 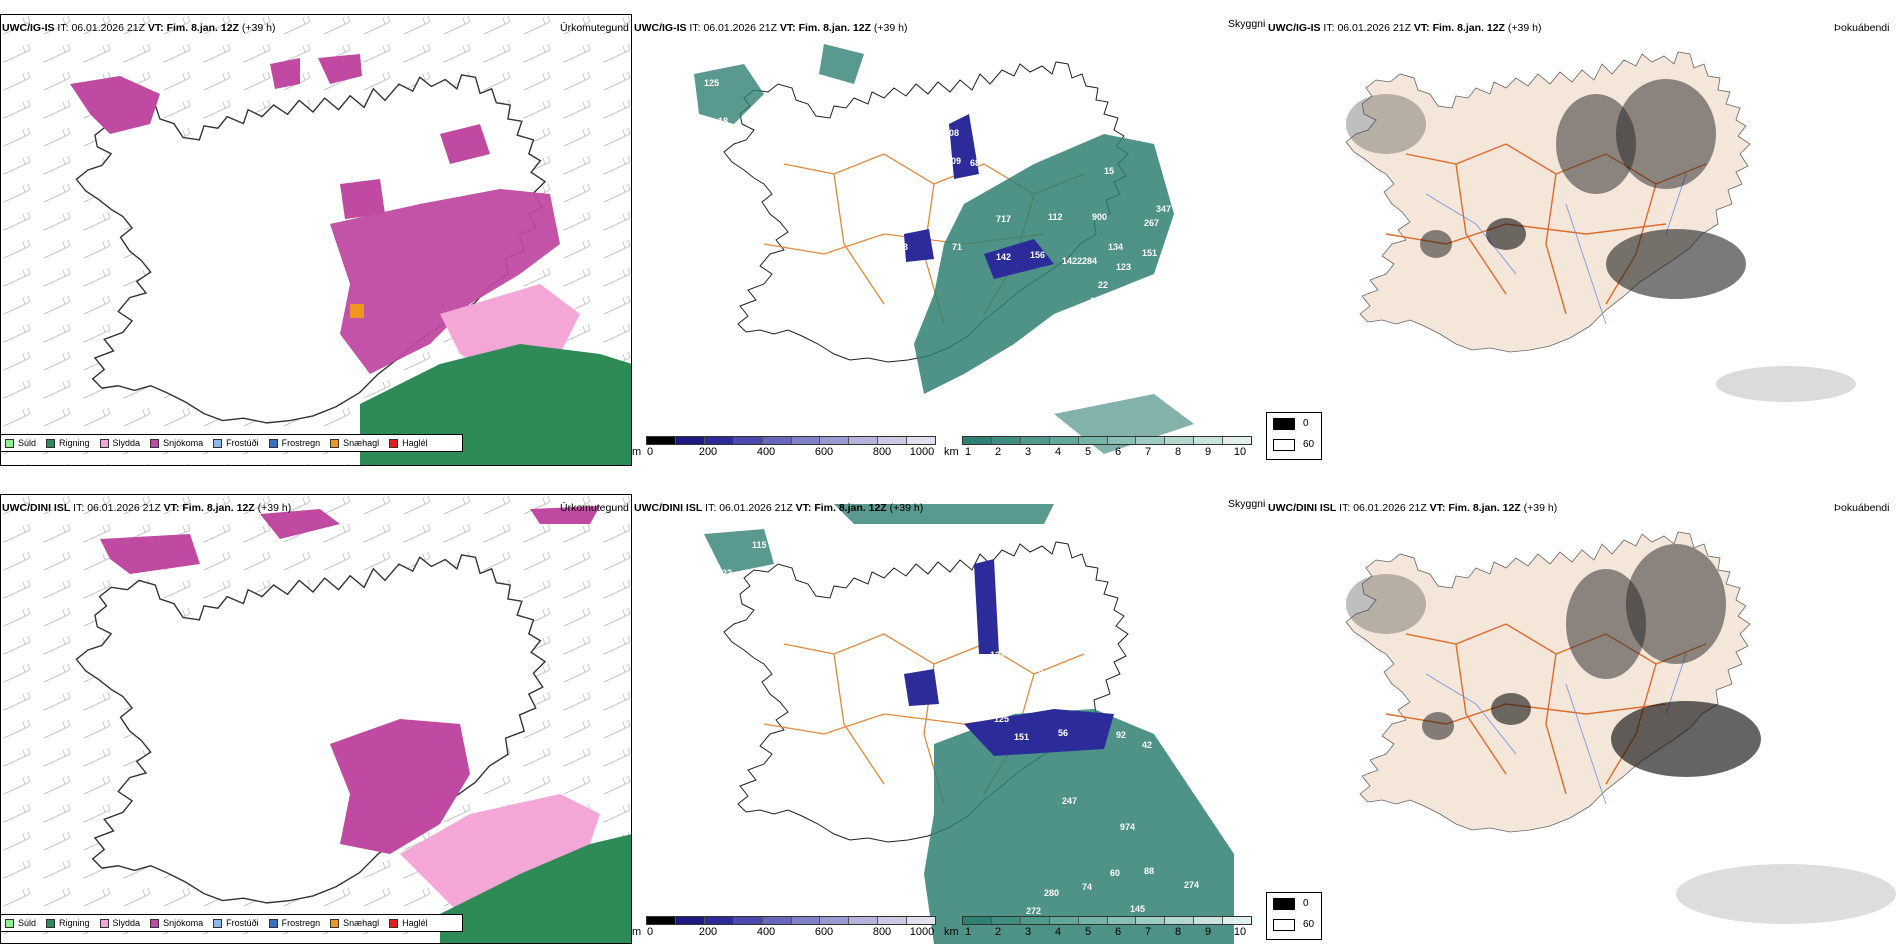 I want to click on colorbar-tick: 1, so click(x=968, y=932).